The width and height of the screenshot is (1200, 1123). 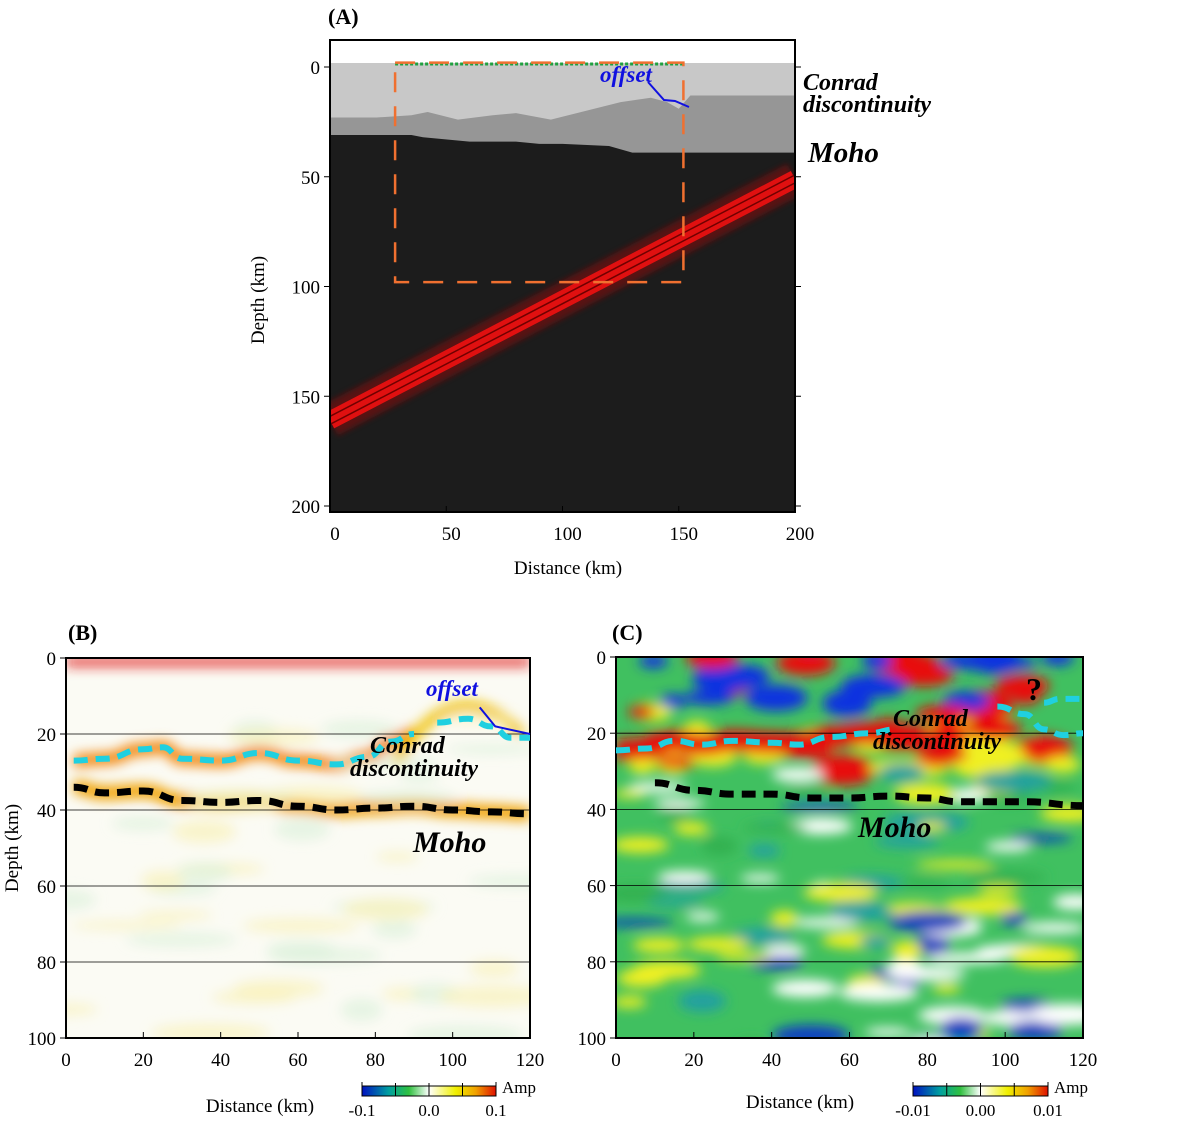 I want to click on conrad-label: discontinuity, so click(x=867, y=105).